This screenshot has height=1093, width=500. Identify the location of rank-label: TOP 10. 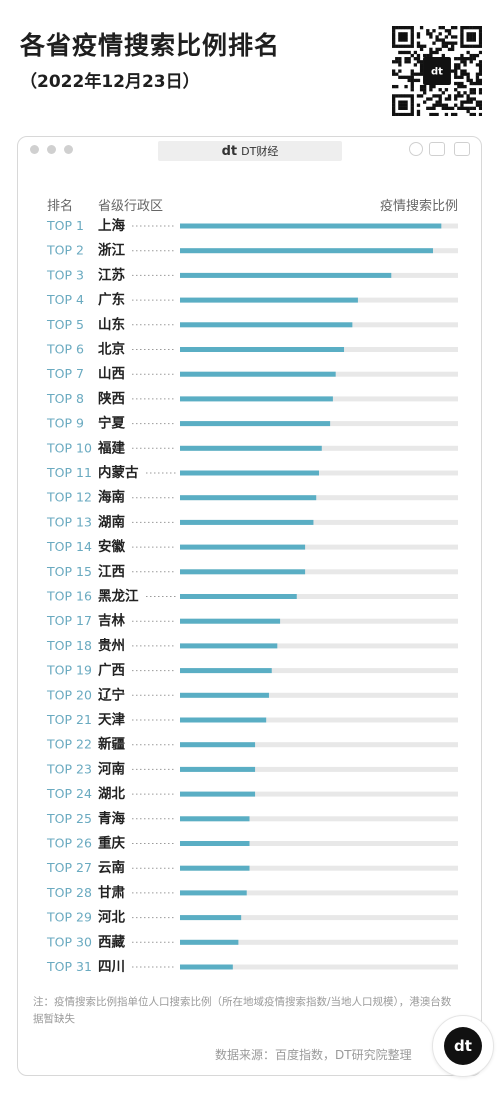
(69, 447).